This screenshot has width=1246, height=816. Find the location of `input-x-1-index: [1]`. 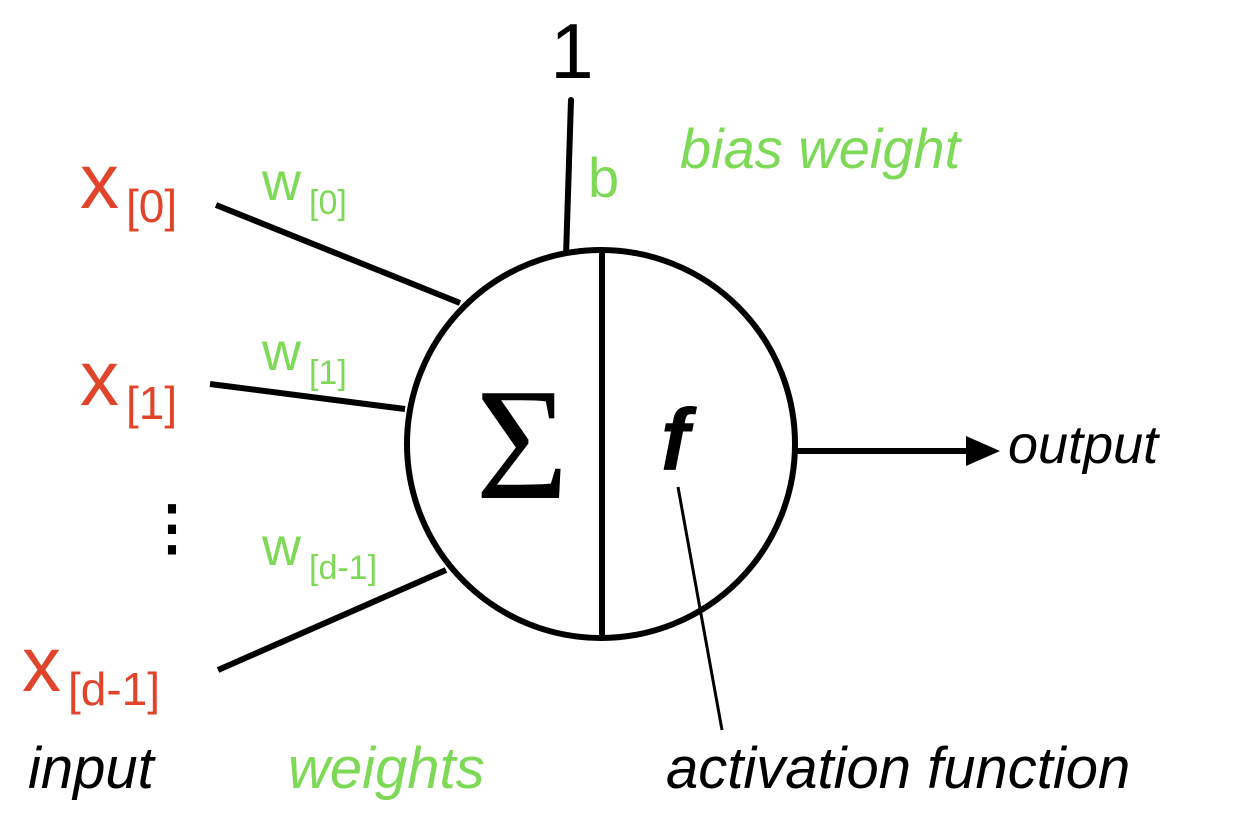

input-x-1-index: [1] is located at coordinates (151, 403).